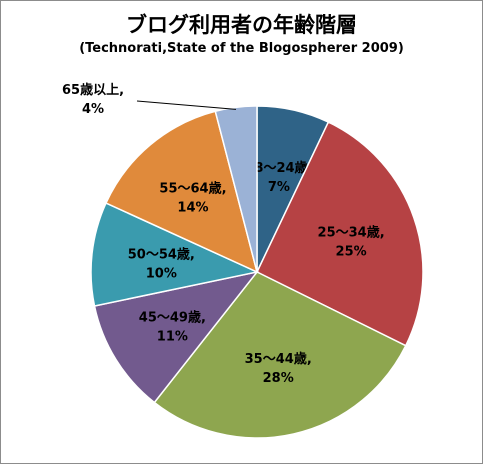 This screenshot has height=464, width=483. What do you see at coordinates (278, 378) in the screenshot?
I see `slice-value-label: 28%` at bounding box center [278, 378].